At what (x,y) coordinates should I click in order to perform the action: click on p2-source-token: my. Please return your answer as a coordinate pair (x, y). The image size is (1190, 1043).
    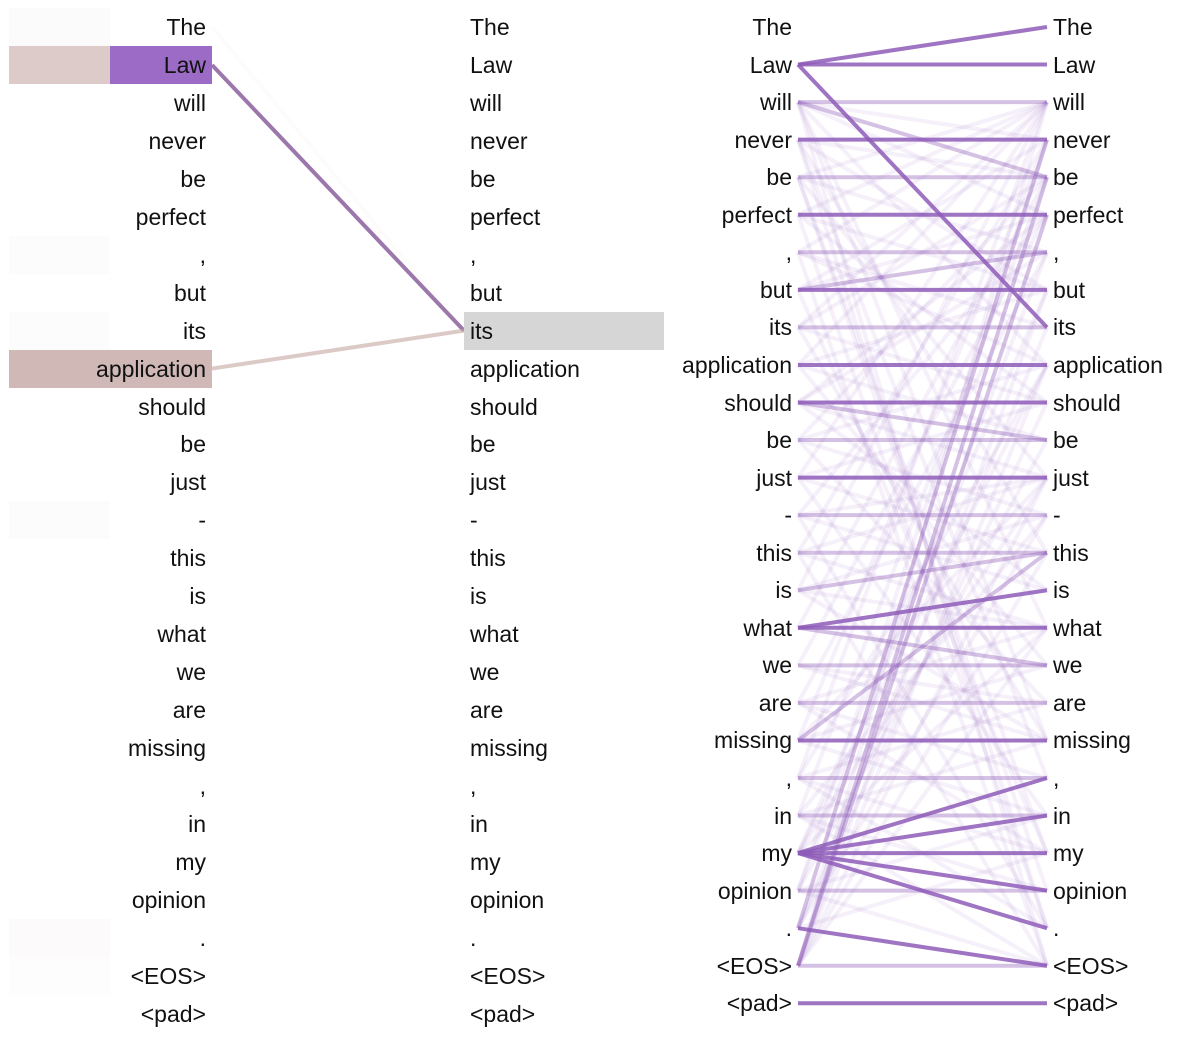
    Looking at the image, I should click on (776, 853).